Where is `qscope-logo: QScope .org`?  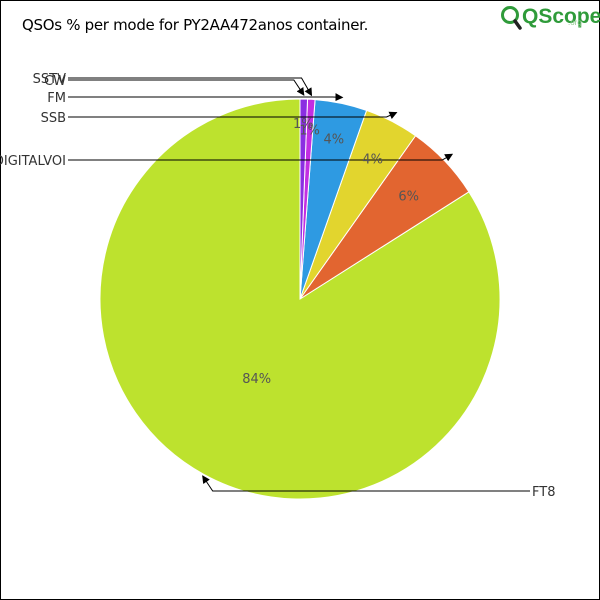
qscope-logo: QScope .org is located at coordinates (550, 19).